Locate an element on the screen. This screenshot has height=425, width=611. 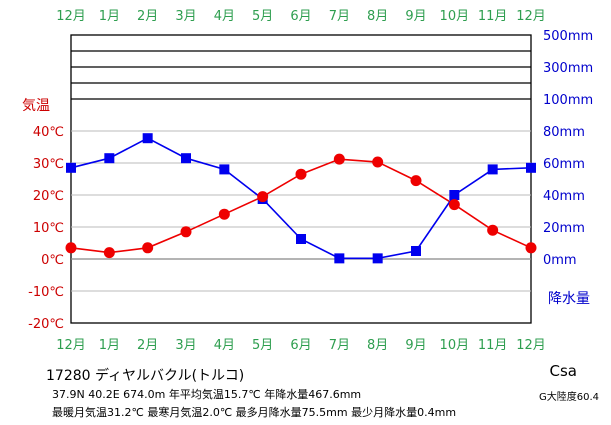
top-month-labels: 12月 1月 2月 3月 4月 5月 6月 7月 8月 9月 10月 11月 12月 is located at coordinates (301, 16).